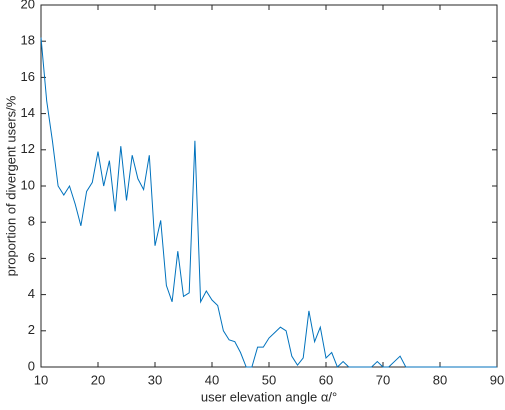 Image resolution: width=505 pixels, height=410 pixels. Describe the element at coordinates (269, 379) in the screenshot. I see `x-tick-label: 50` at that location.